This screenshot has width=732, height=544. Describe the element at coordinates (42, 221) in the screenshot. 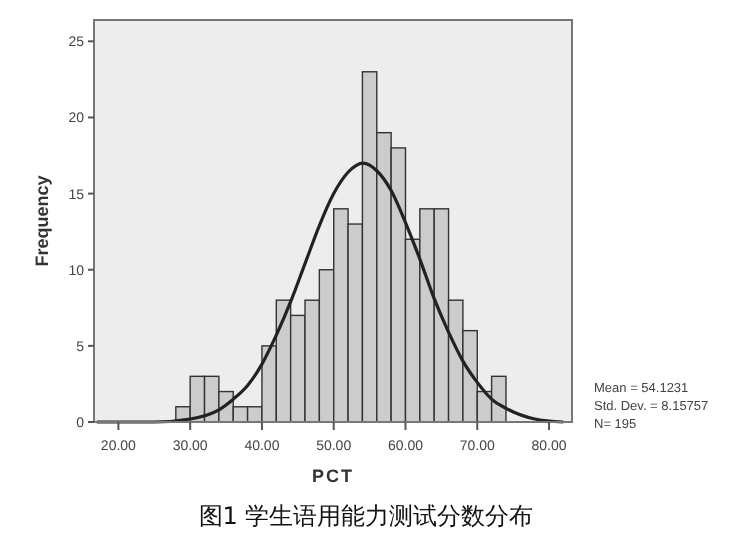

I see `y-axis-title: Frequency` at that location.